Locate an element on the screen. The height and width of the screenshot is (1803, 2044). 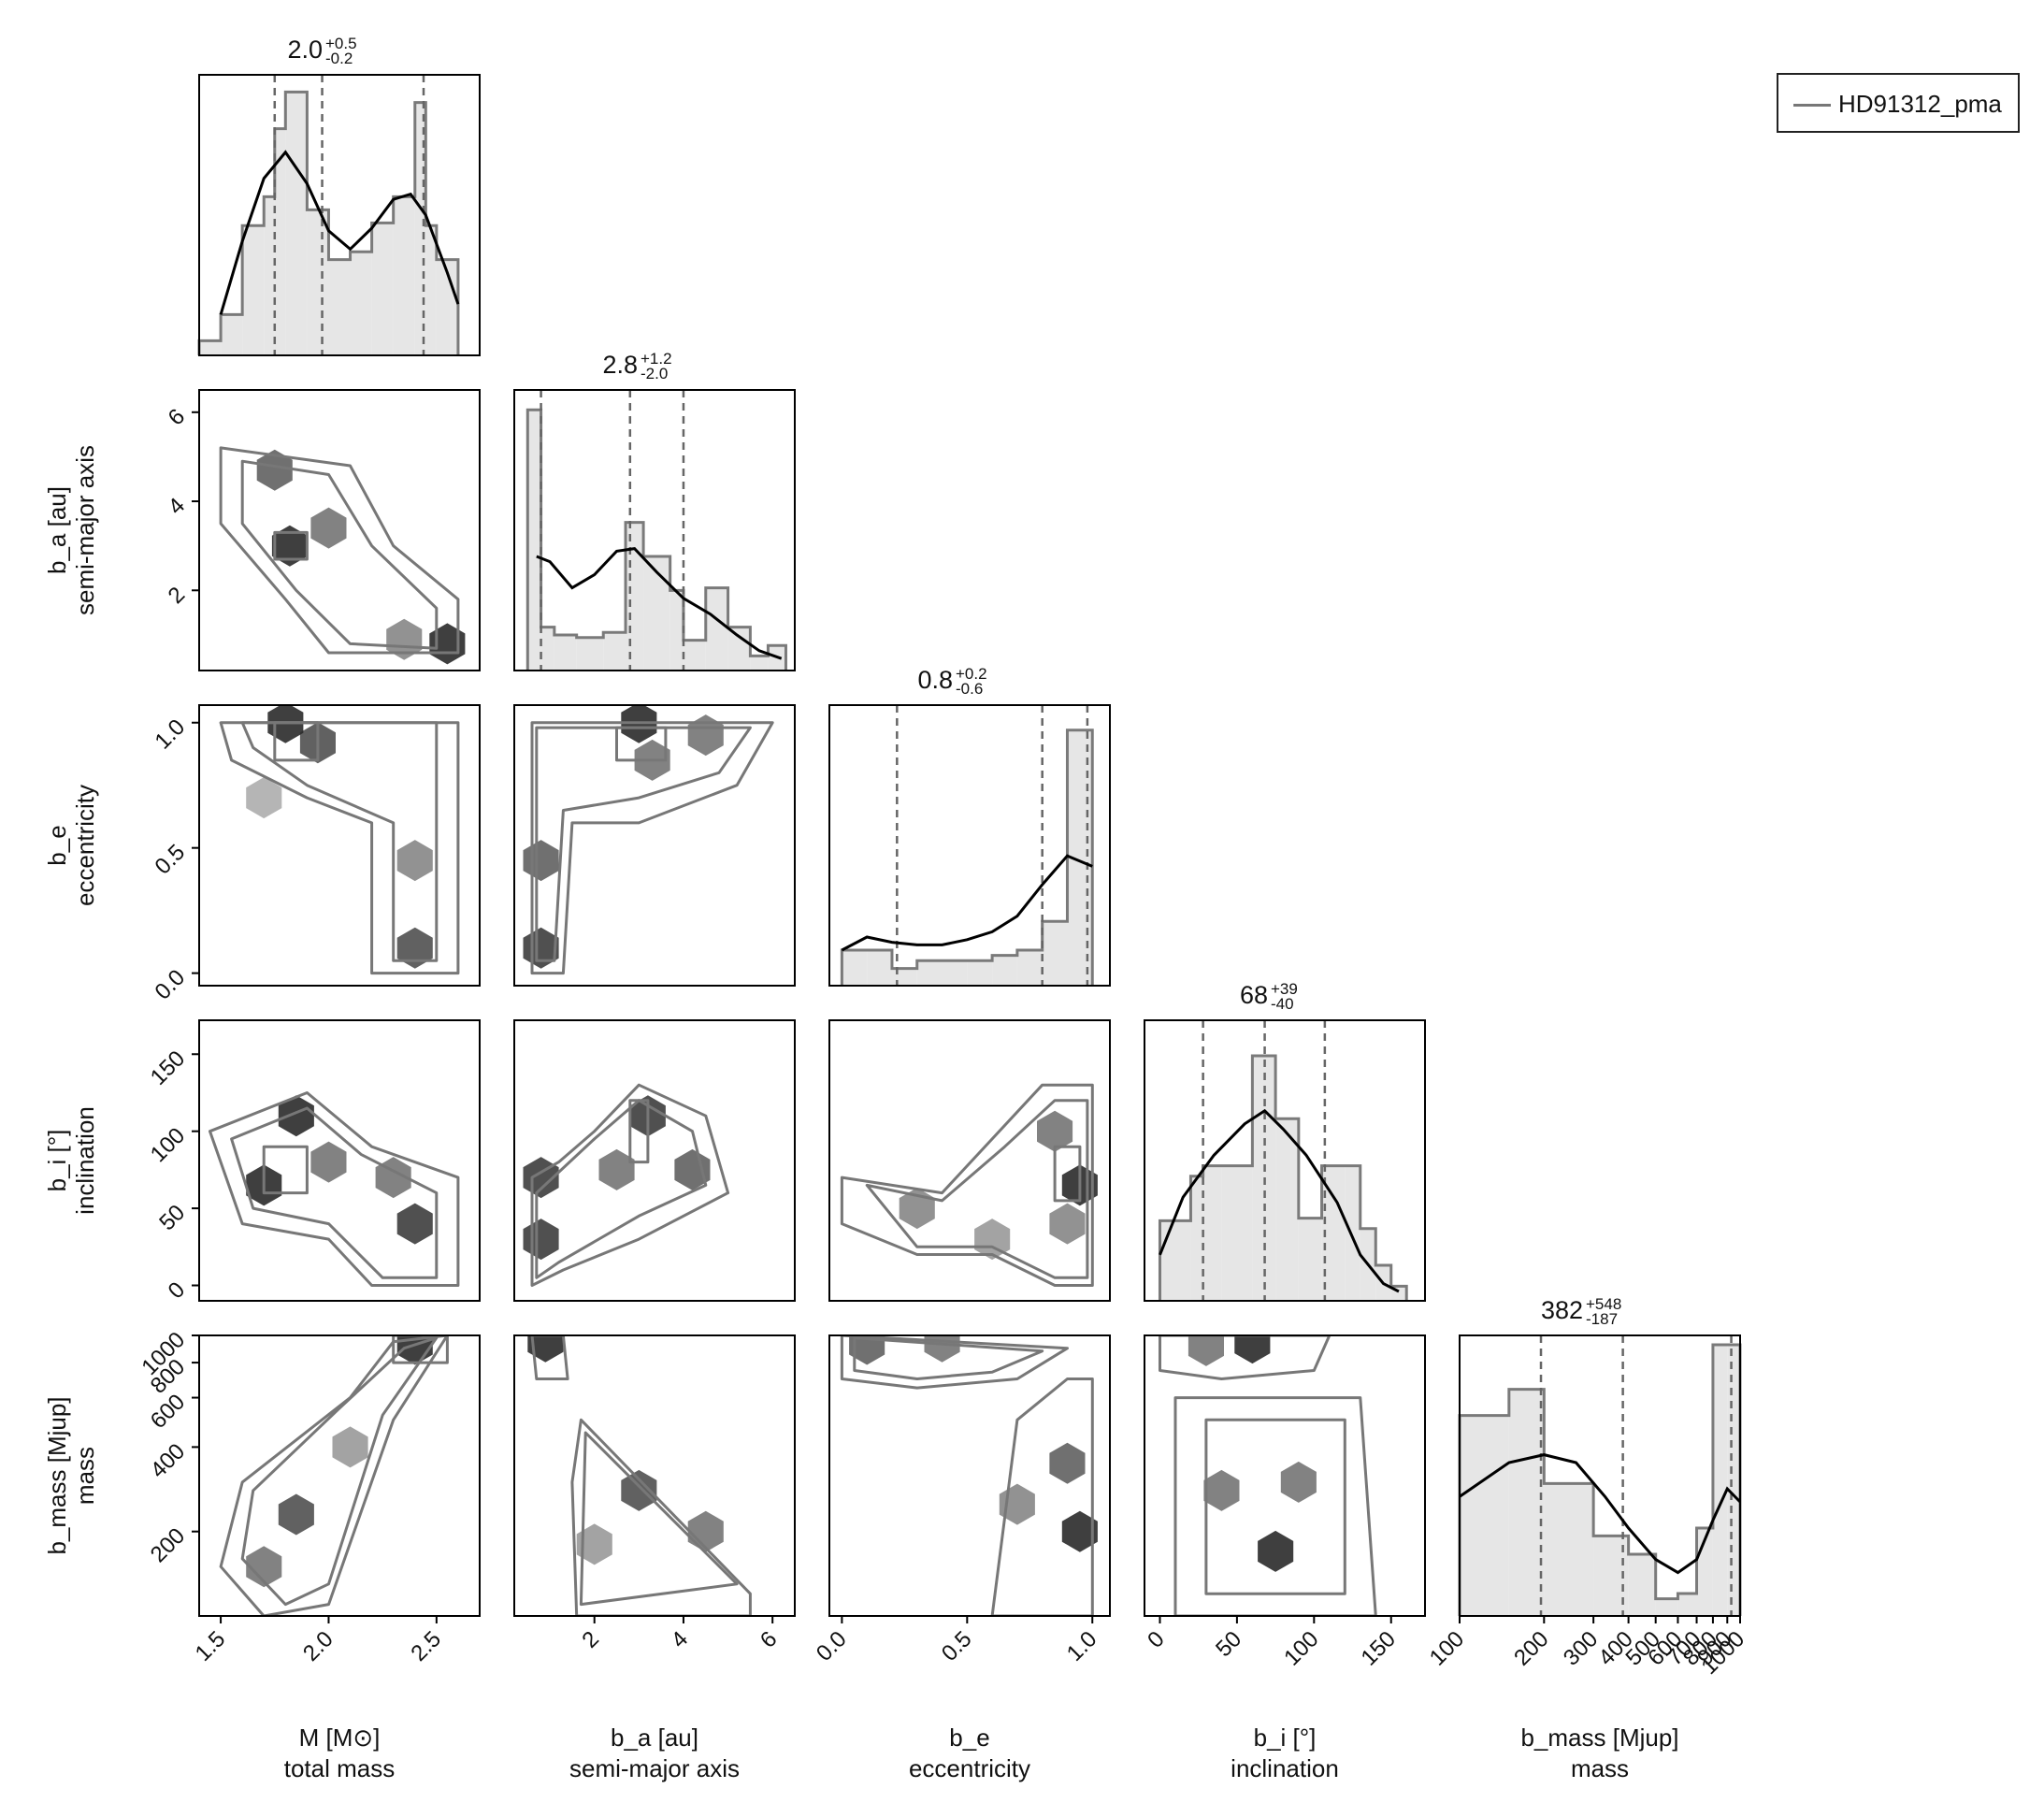
y-axis-label: b_mass [Mjup] is located at coordinates (57, 1475).